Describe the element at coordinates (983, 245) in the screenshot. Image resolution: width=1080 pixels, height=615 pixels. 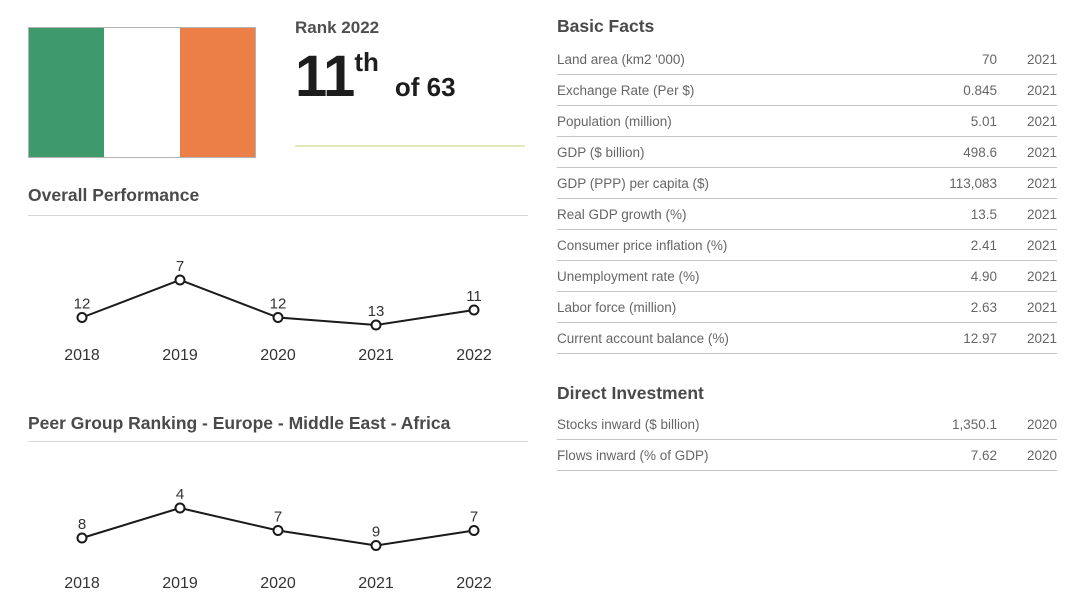
I see `row-value: 2.41` at that location.